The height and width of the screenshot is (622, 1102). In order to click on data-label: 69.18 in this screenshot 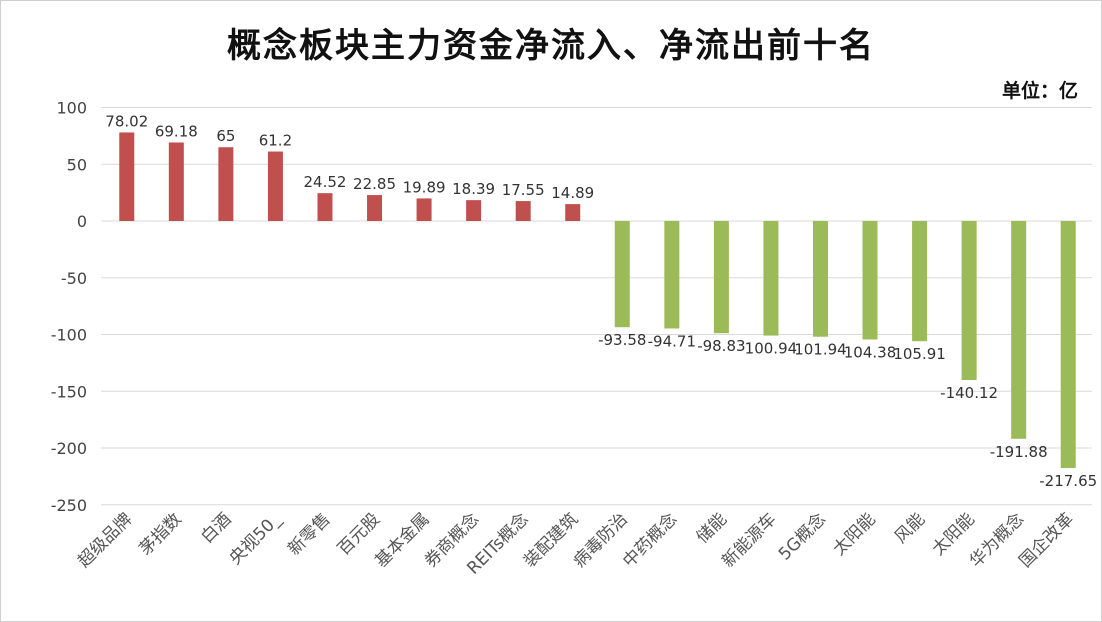, I will do `click(176, 131)`.